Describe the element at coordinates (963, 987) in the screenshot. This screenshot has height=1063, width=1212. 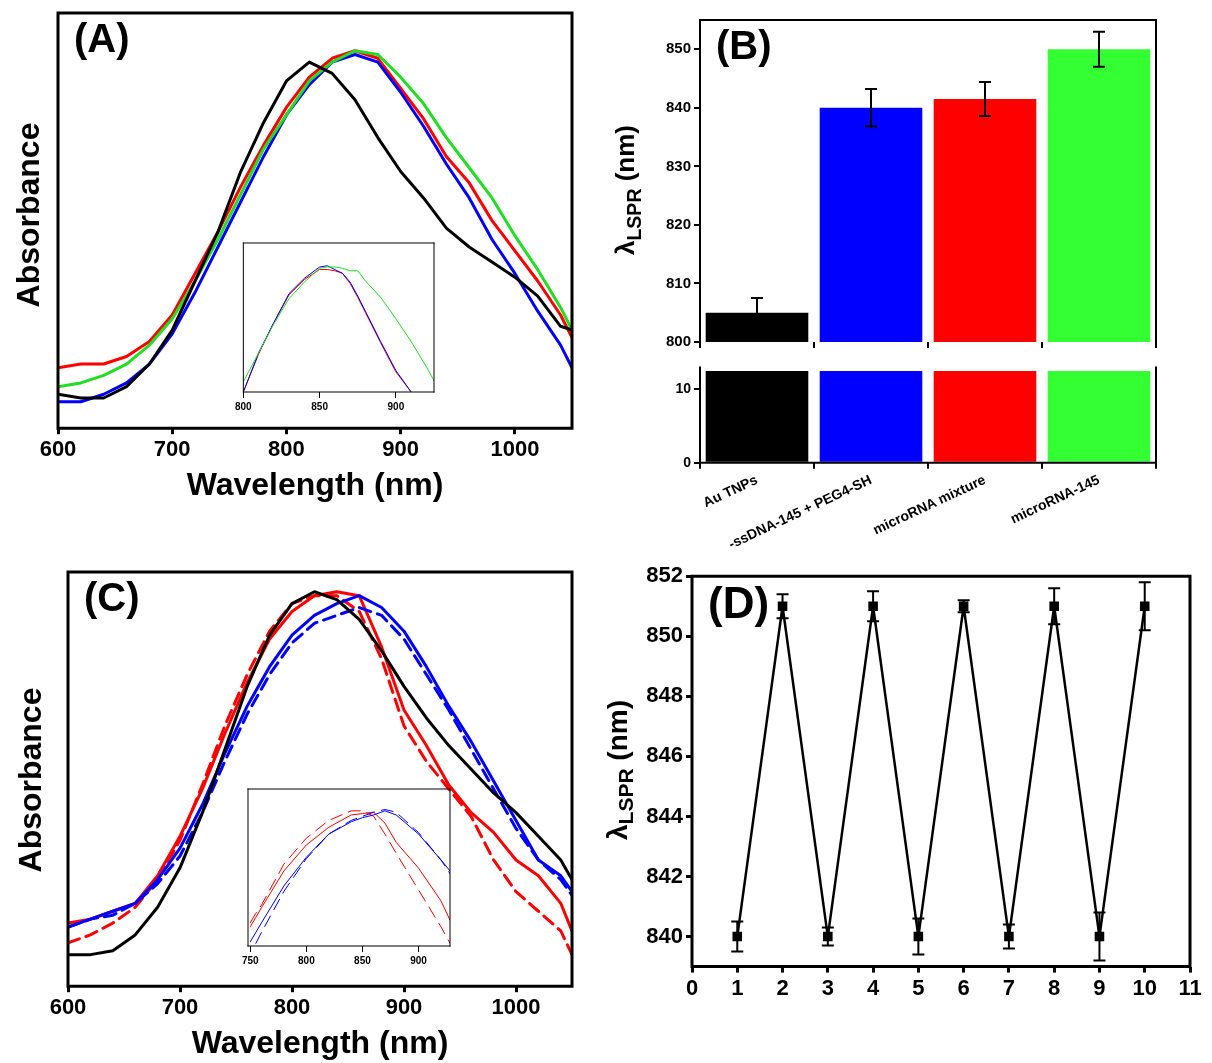
I see `x-tick-label: 6` at that location.